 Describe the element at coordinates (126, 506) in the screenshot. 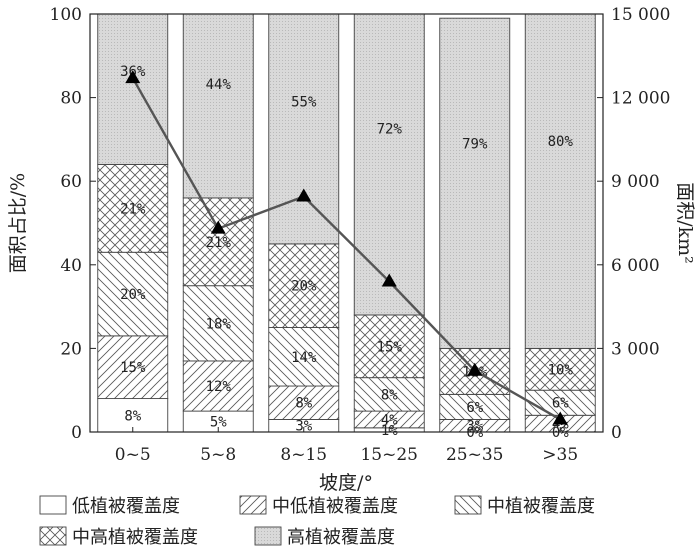

I see `legend-label: 低植被覆盖度` at that location.